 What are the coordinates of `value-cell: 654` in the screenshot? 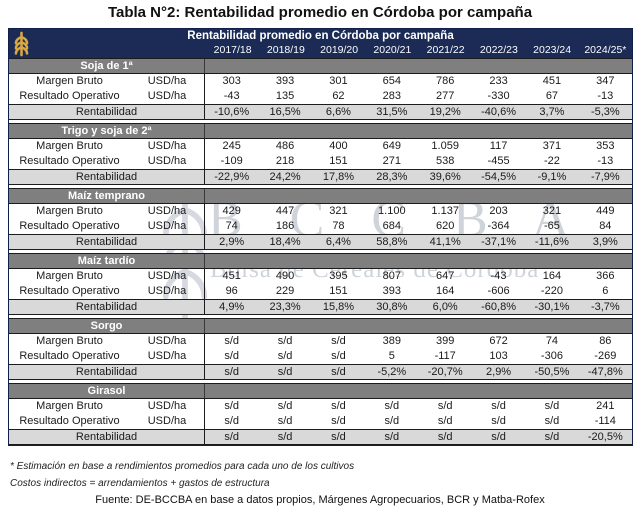 It's located at (391, 81).